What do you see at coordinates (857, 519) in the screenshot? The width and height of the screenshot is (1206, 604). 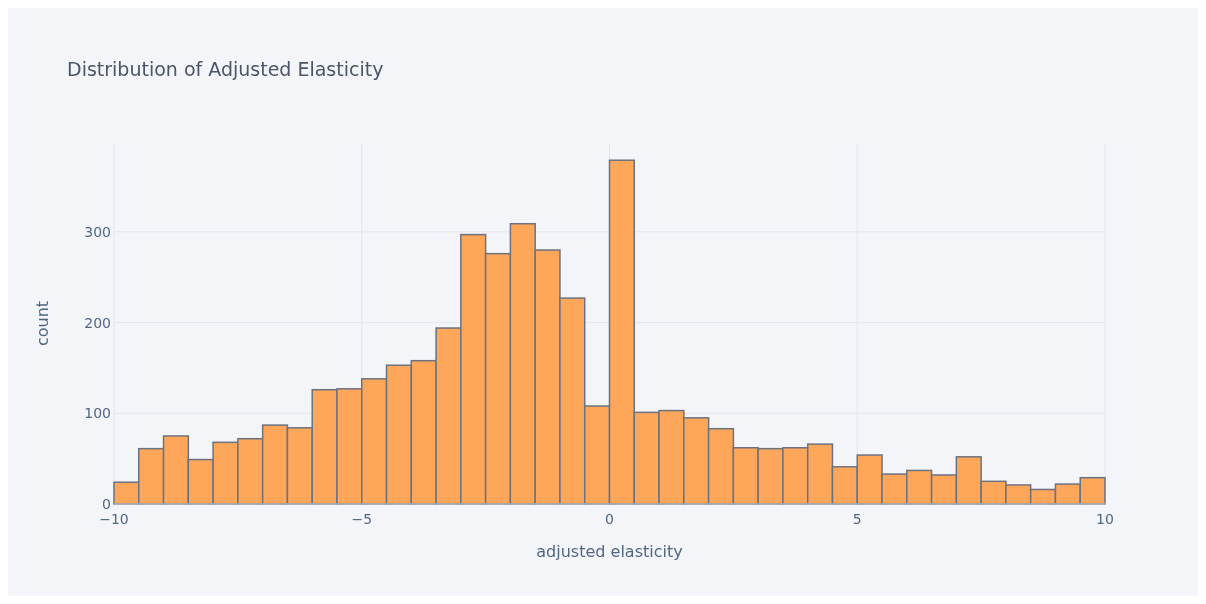 I see `x-tick-label: 5` at bounding box center [857, 519].